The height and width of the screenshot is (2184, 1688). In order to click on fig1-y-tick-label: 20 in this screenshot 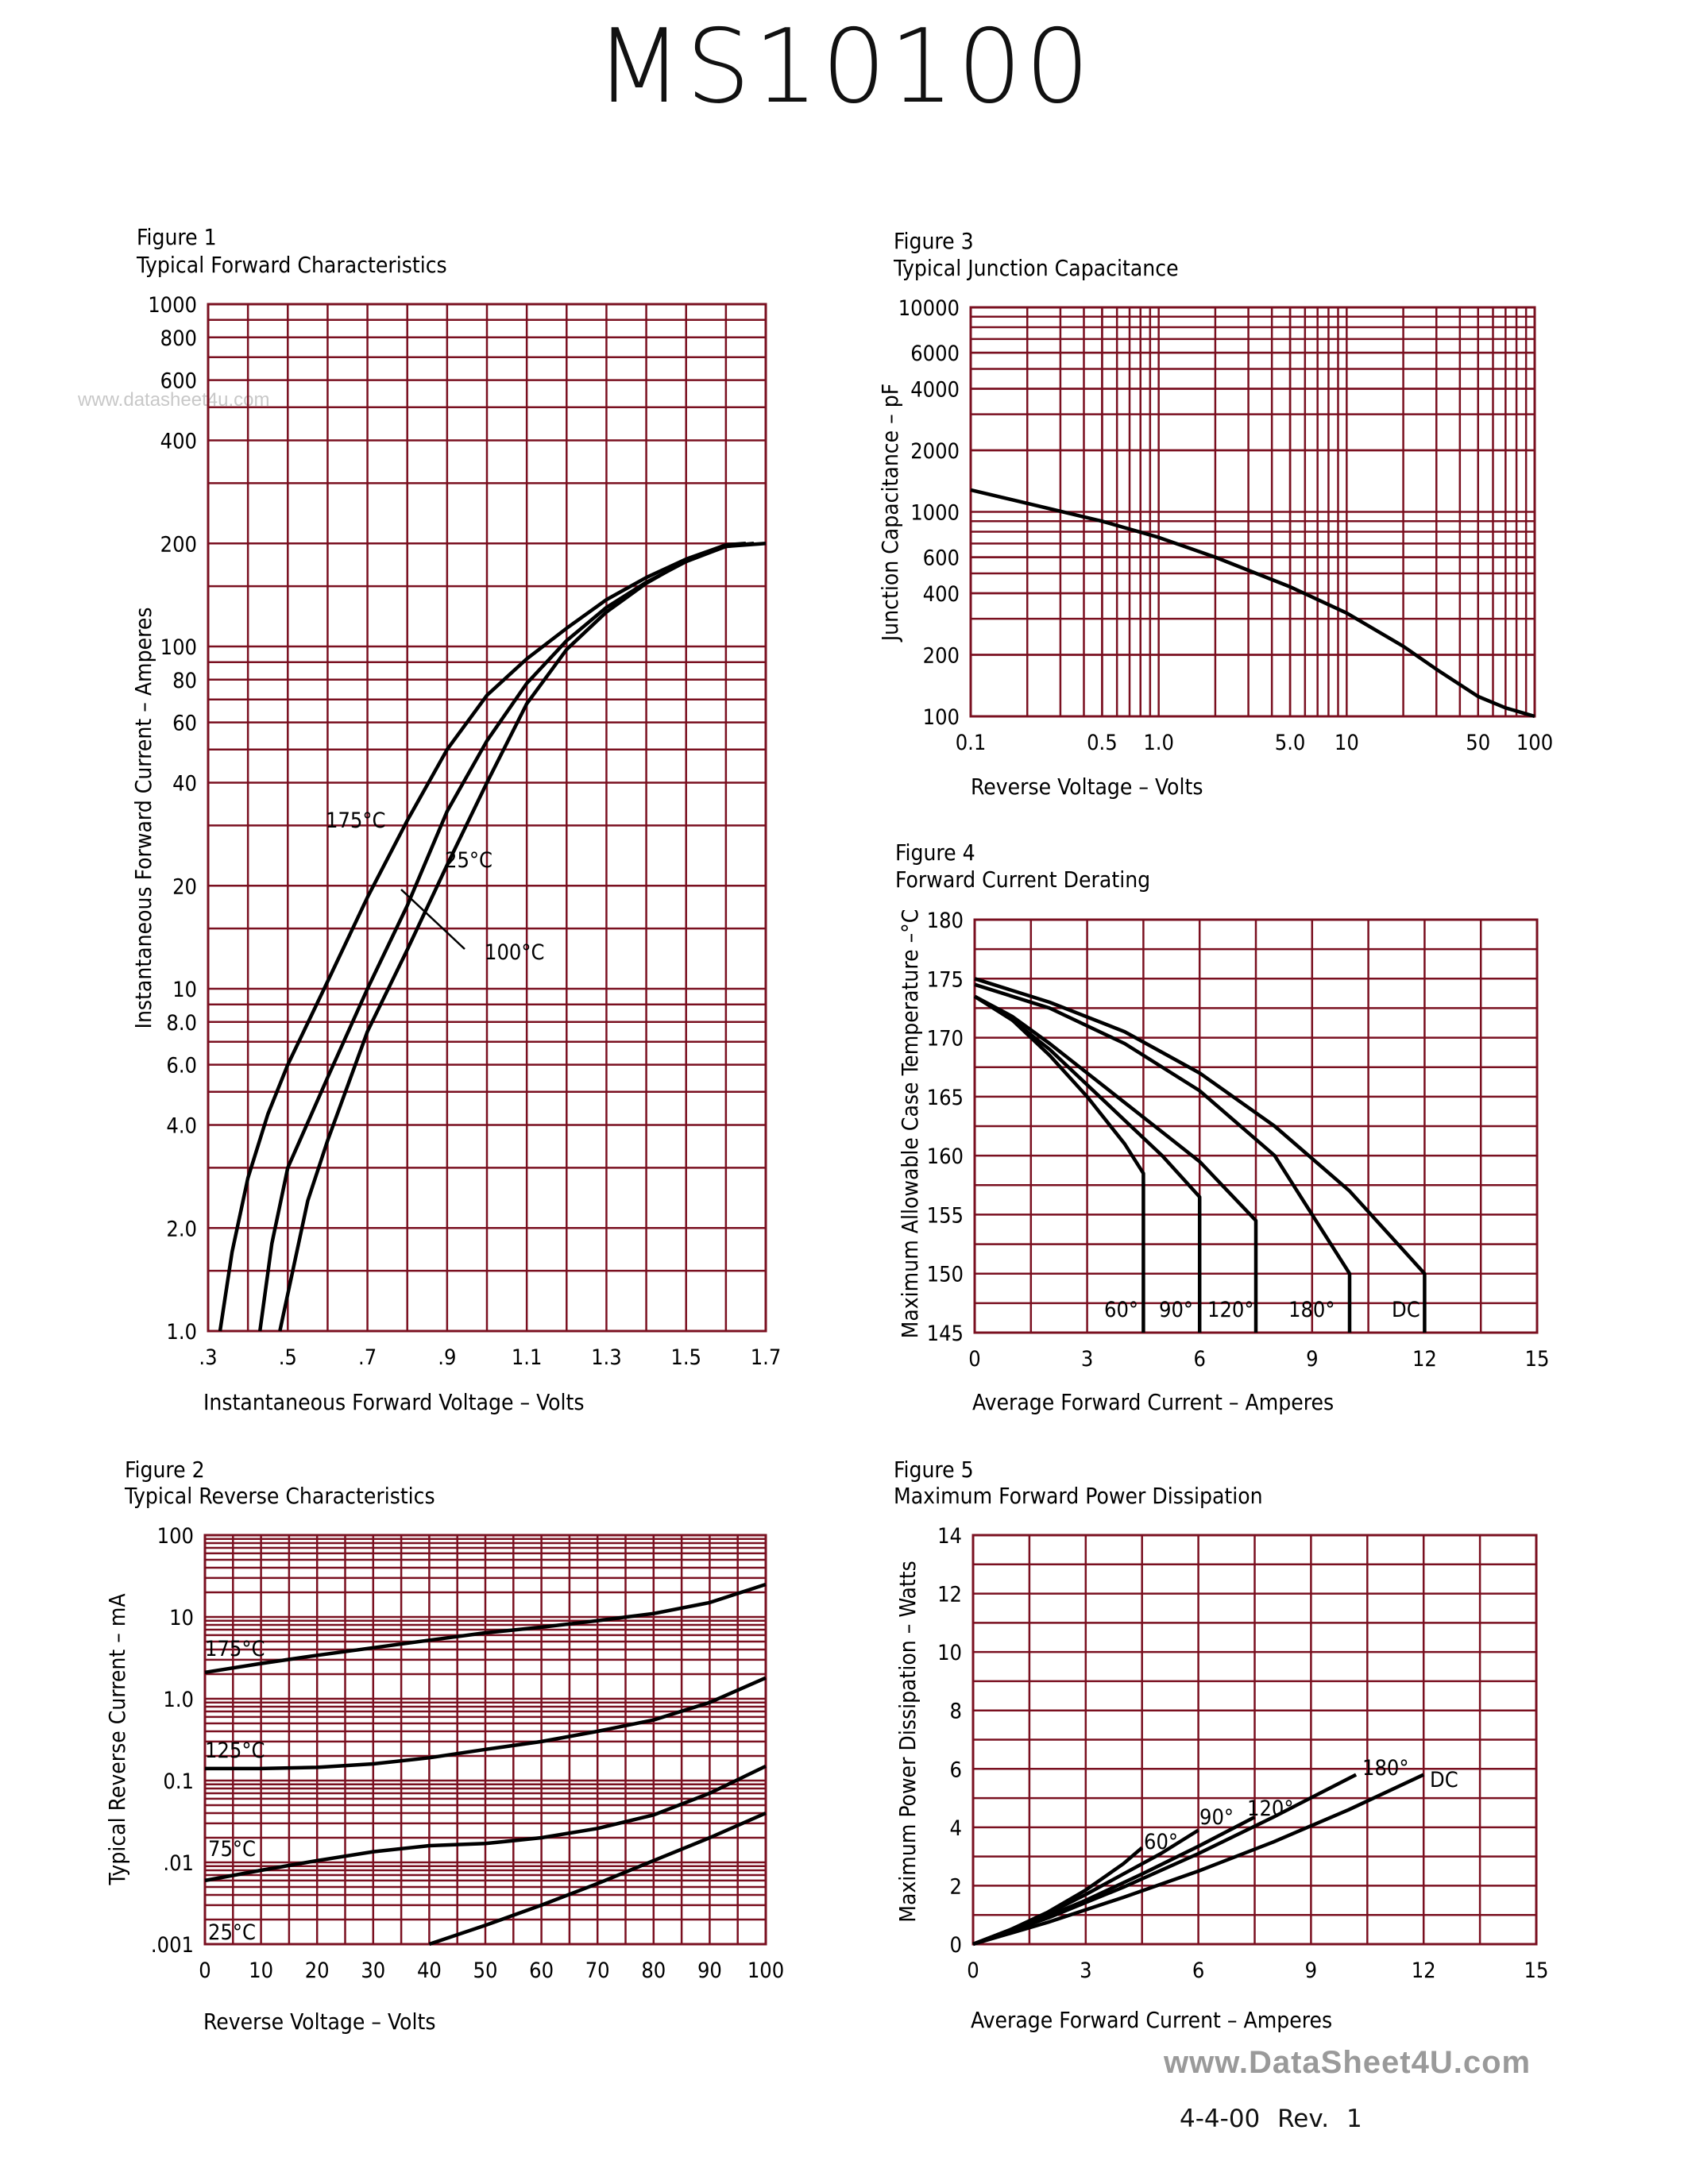, I will do `click(184, 886)`.